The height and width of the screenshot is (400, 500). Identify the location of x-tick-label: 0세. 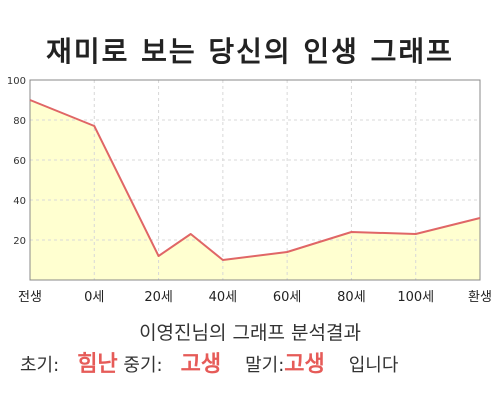
(94, 297).